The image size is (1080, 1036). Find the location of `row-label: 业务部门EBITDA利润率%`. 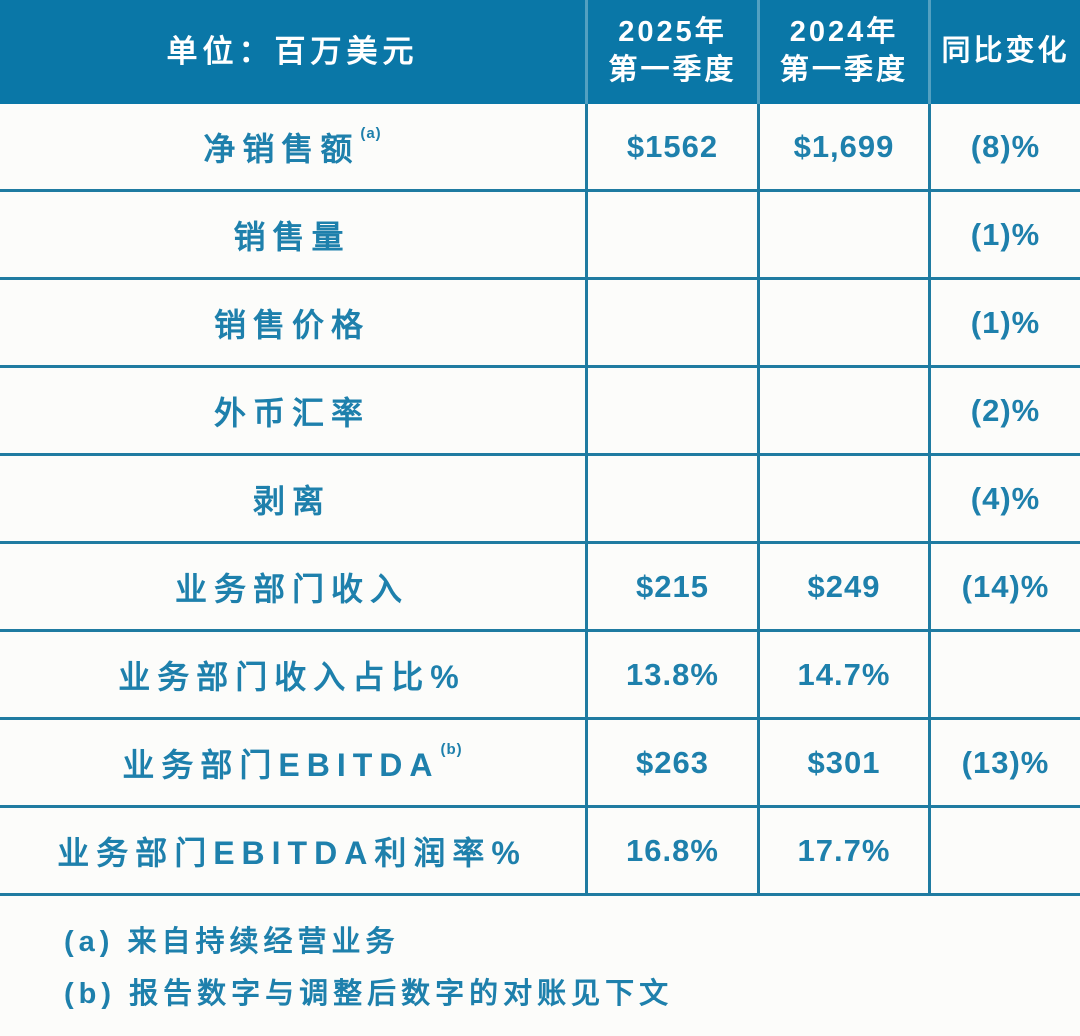

row-label: 业务部门EBITDA利润率% is located at coordinates (292, 850).